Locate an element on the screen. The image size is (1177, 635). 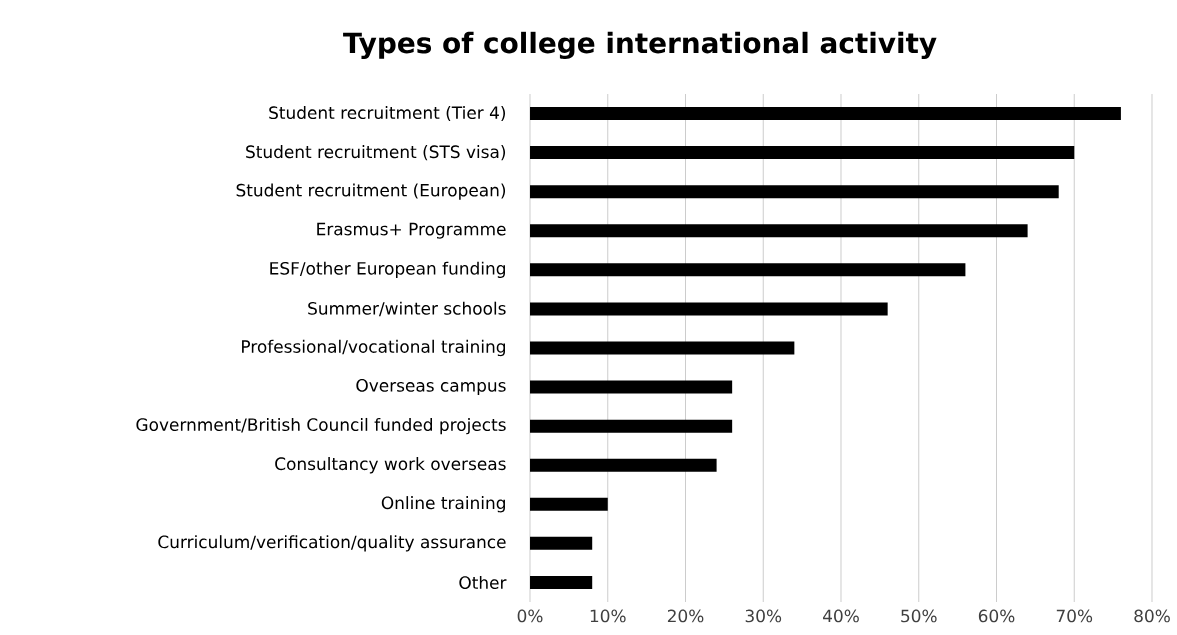
chart-title: Types of college international activity is located at coordinates (640, 45).